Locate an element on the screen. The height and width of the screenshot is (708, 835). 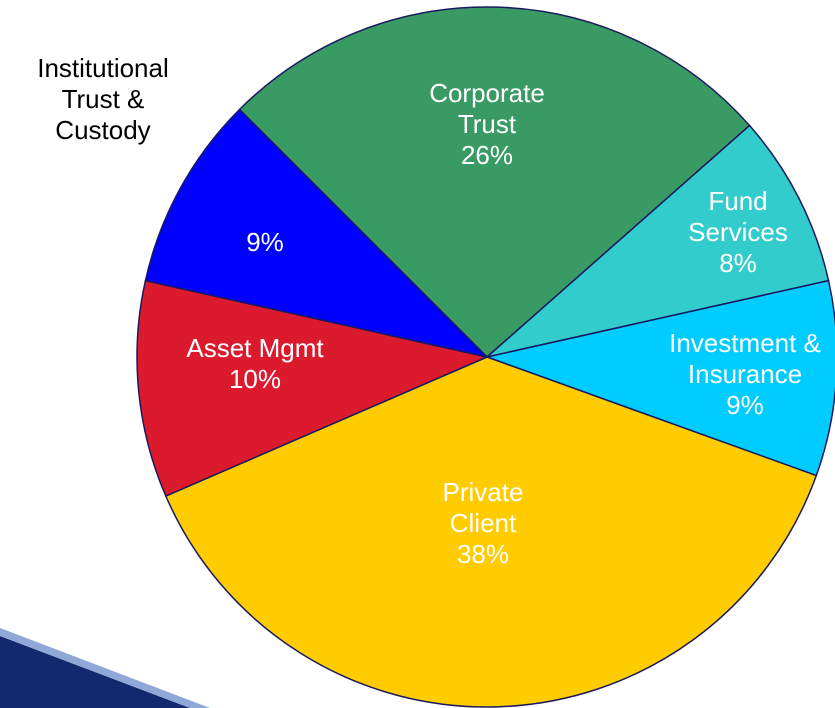
slice-label: Institutional Trust & Custody is located at coordinates (103, 99).